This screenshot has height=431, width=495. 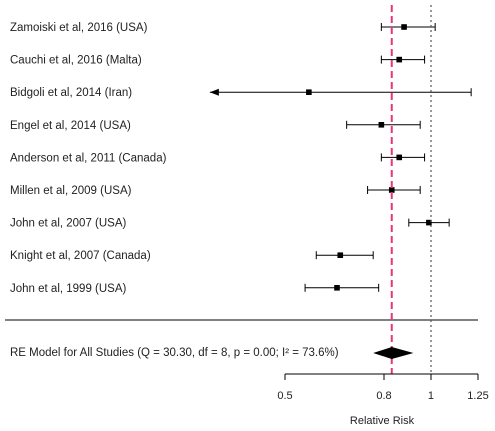 I want to click on study-label: Anderson et al, 2011 (Canada), so click(x=88, y=158).